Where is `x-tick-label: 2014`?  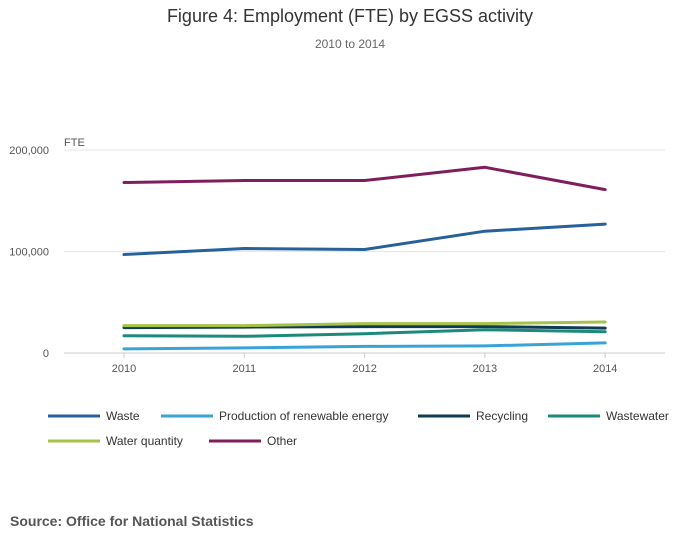
x-tick-label: 2014 is located at coordinates (605, 369).